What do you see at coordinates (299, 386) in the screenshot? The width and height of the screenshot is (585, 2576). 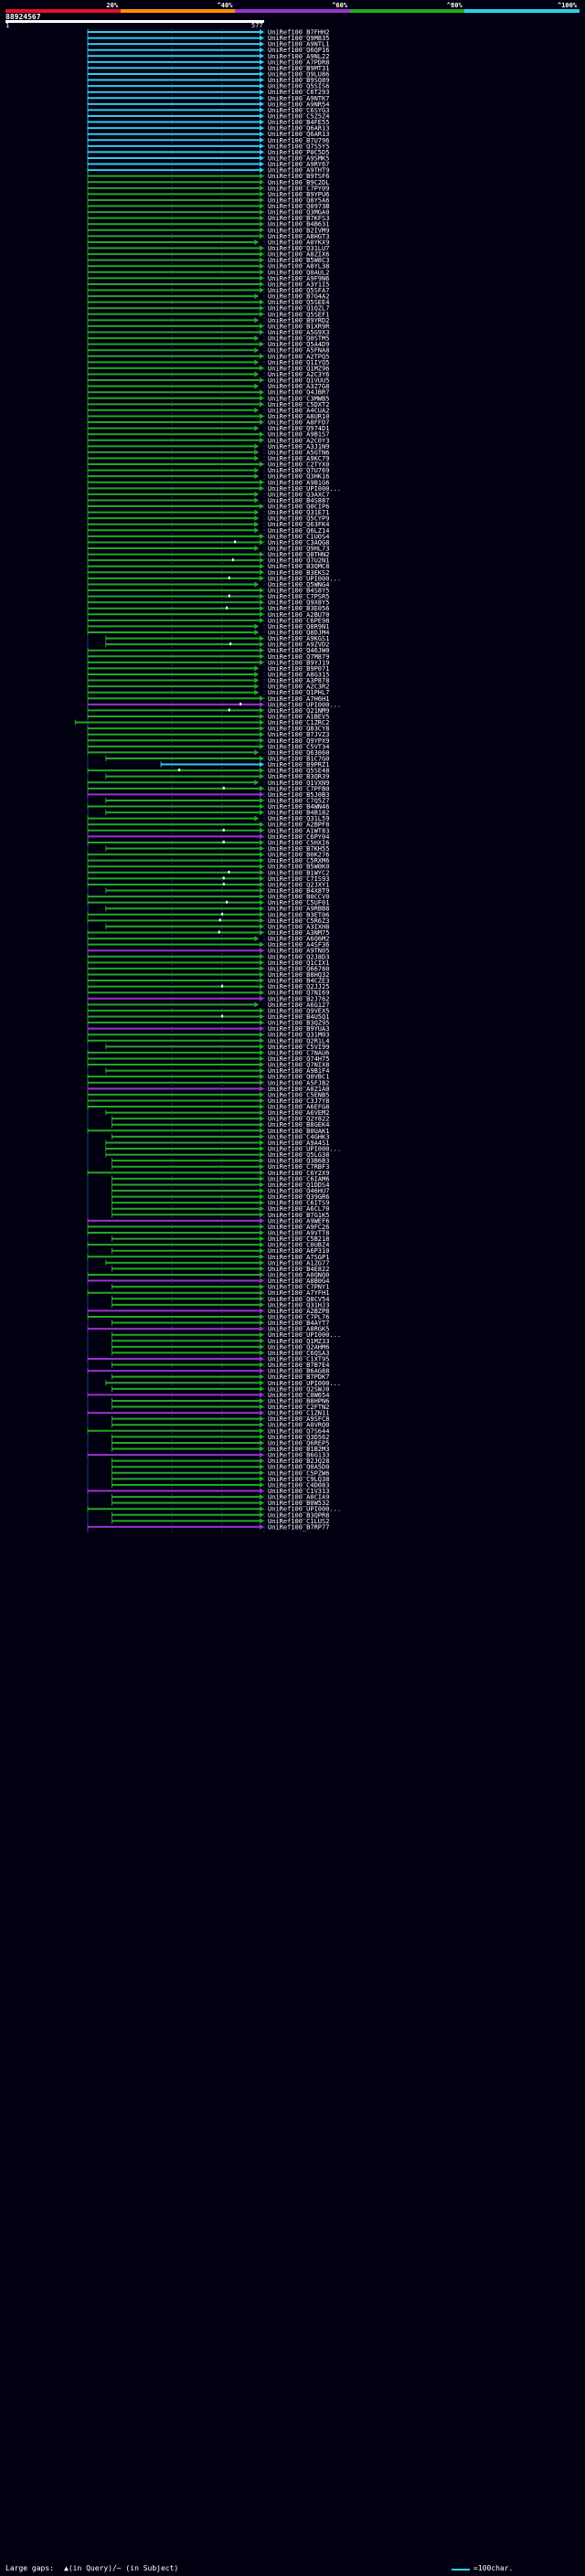 I see `hit-label: UniRef100_A3Z7G8` at bounding box center [299, 386].